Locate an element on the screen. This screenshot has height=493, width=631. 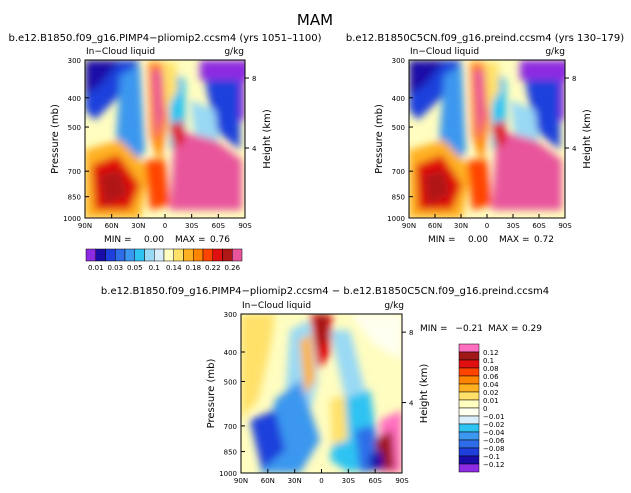
panel-left-field is located at coordinates (165, 139).